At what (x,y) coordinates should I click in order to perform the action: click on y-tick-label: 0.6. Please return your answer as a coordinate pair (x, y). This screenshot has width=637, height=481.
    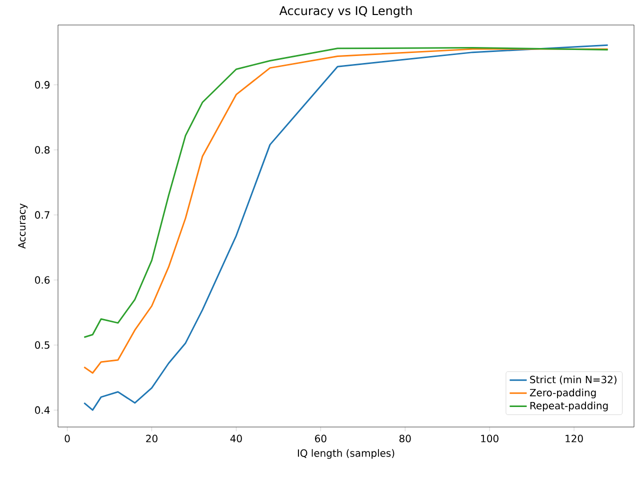
    Looking at the image, I should click on (42, 280).